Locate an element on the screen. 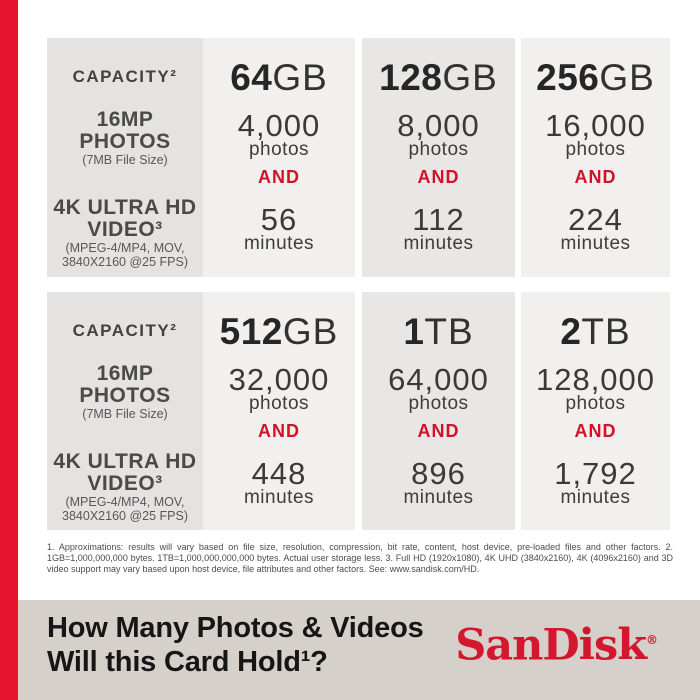 The image size is (700, 700). size-number: 256 is located at coordinates (568, 77).